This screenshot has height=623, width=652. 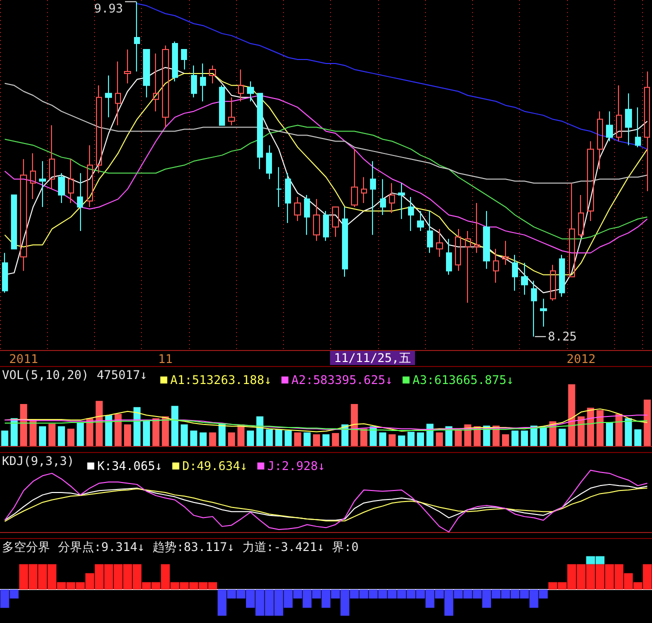 What do you see at coordinates (45, 375) in the screenshot?
I see `chart-title: VOL(5,10,20)` at bounding box center [45, 375].